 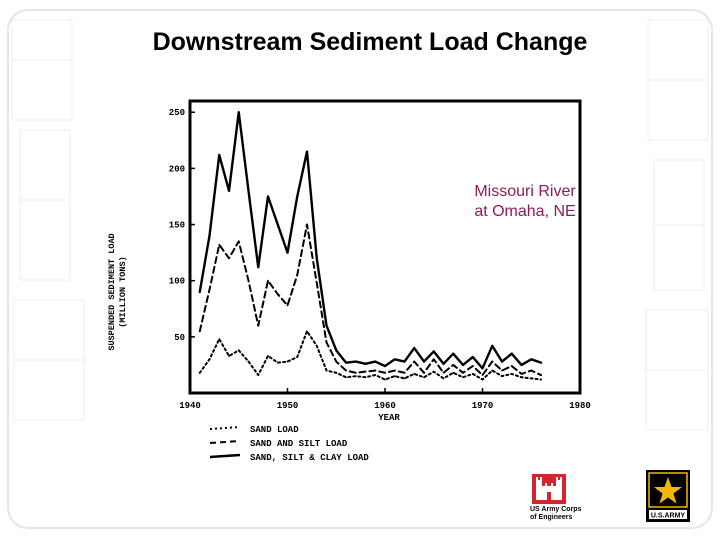 I want to click on y-axis-label-line-1: SUSPENDED SEDIMENT LOAD, so click(x=112, y=291).